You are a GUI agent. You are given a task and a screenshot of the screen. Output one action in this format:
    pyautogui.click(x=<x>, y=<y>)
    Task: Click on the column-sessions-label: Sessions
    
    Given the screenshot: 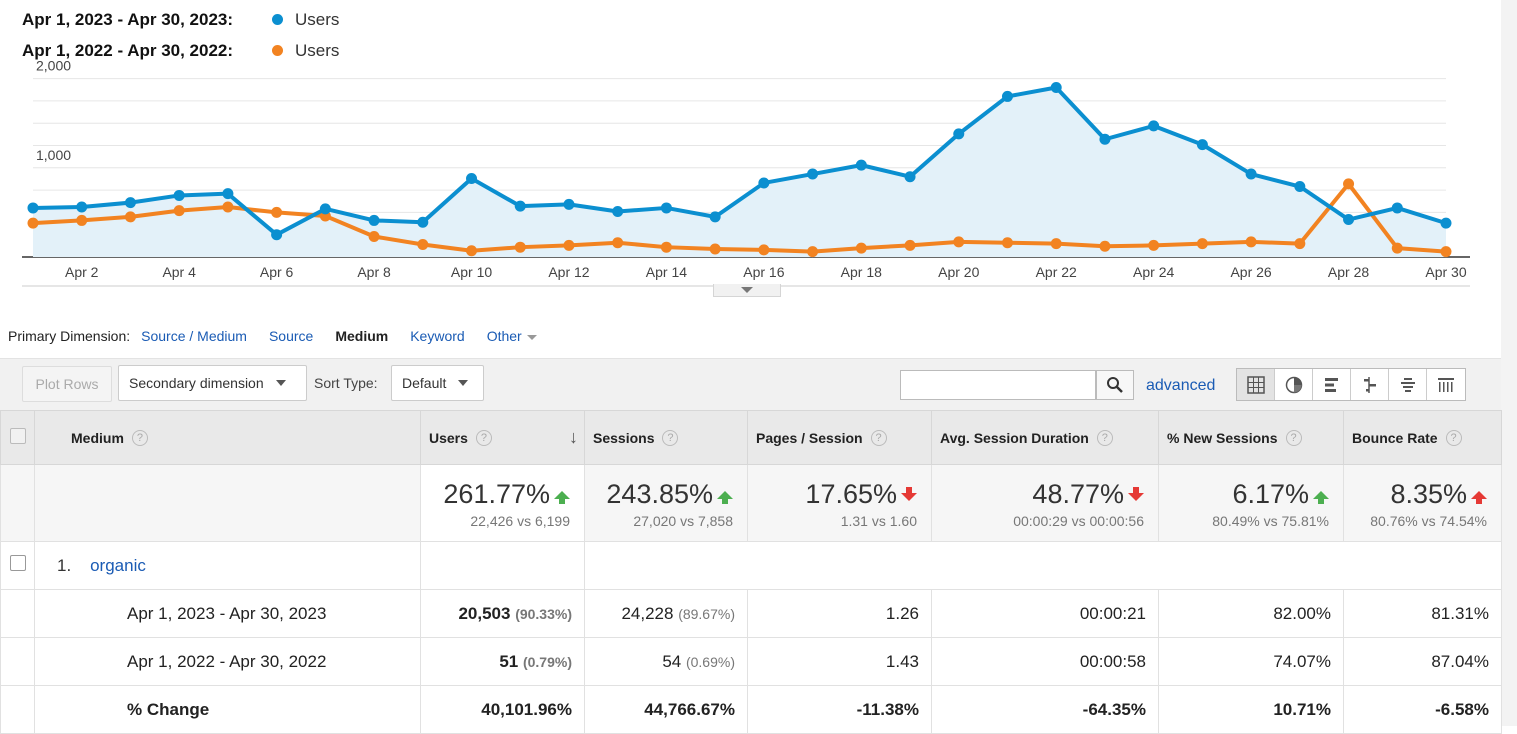 What is the action you would take?
    pyautogui.click(x=624, y=437)
    